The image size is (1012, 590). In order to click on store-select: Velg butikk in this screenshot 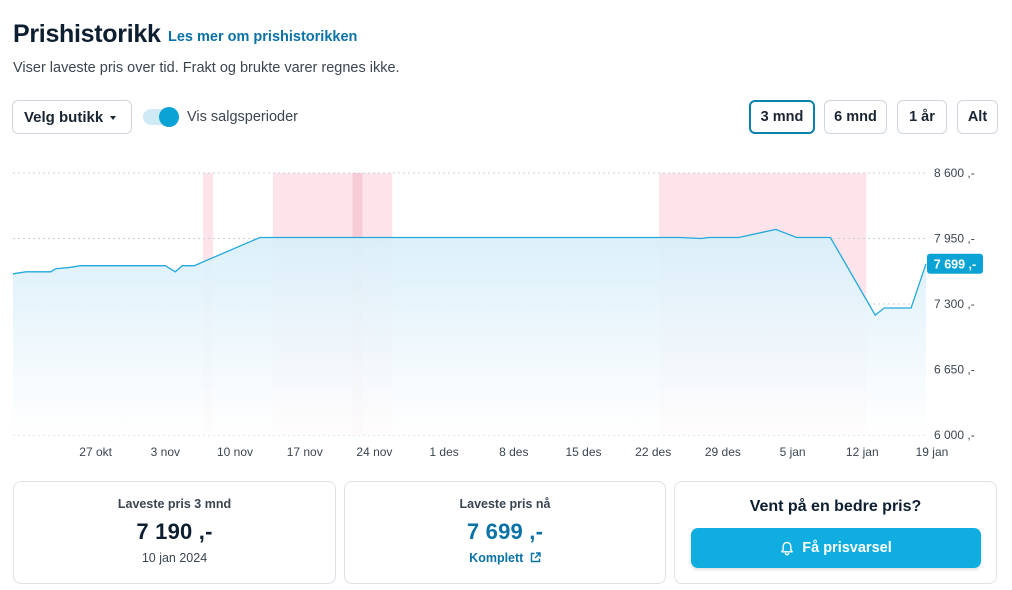, I will do `click(72, 117)`.